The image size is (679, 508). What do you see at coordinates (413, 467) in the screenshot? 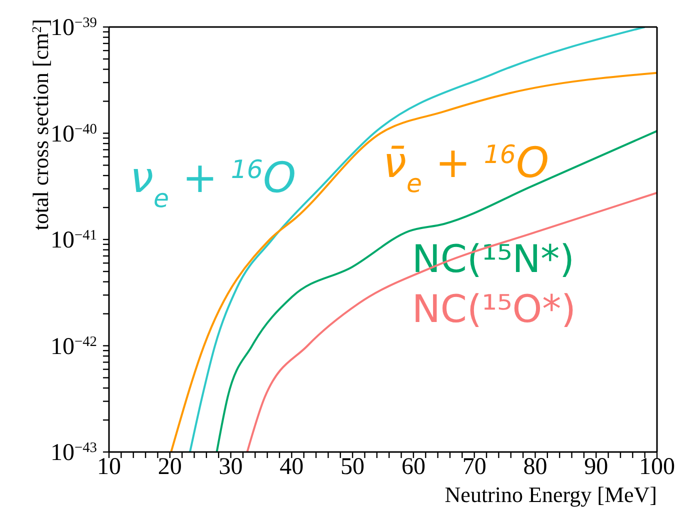
I see `x-tick-label: 60` at bounding box center [413, 467].